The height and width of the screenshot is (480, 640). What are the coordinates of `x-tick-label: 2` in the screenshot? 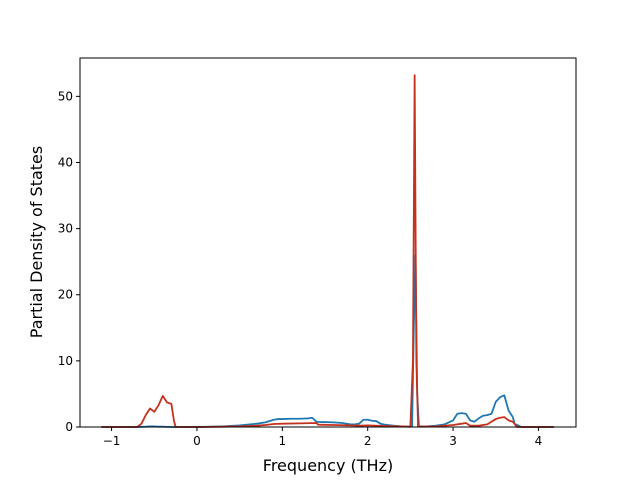 It's located at (368, 441).